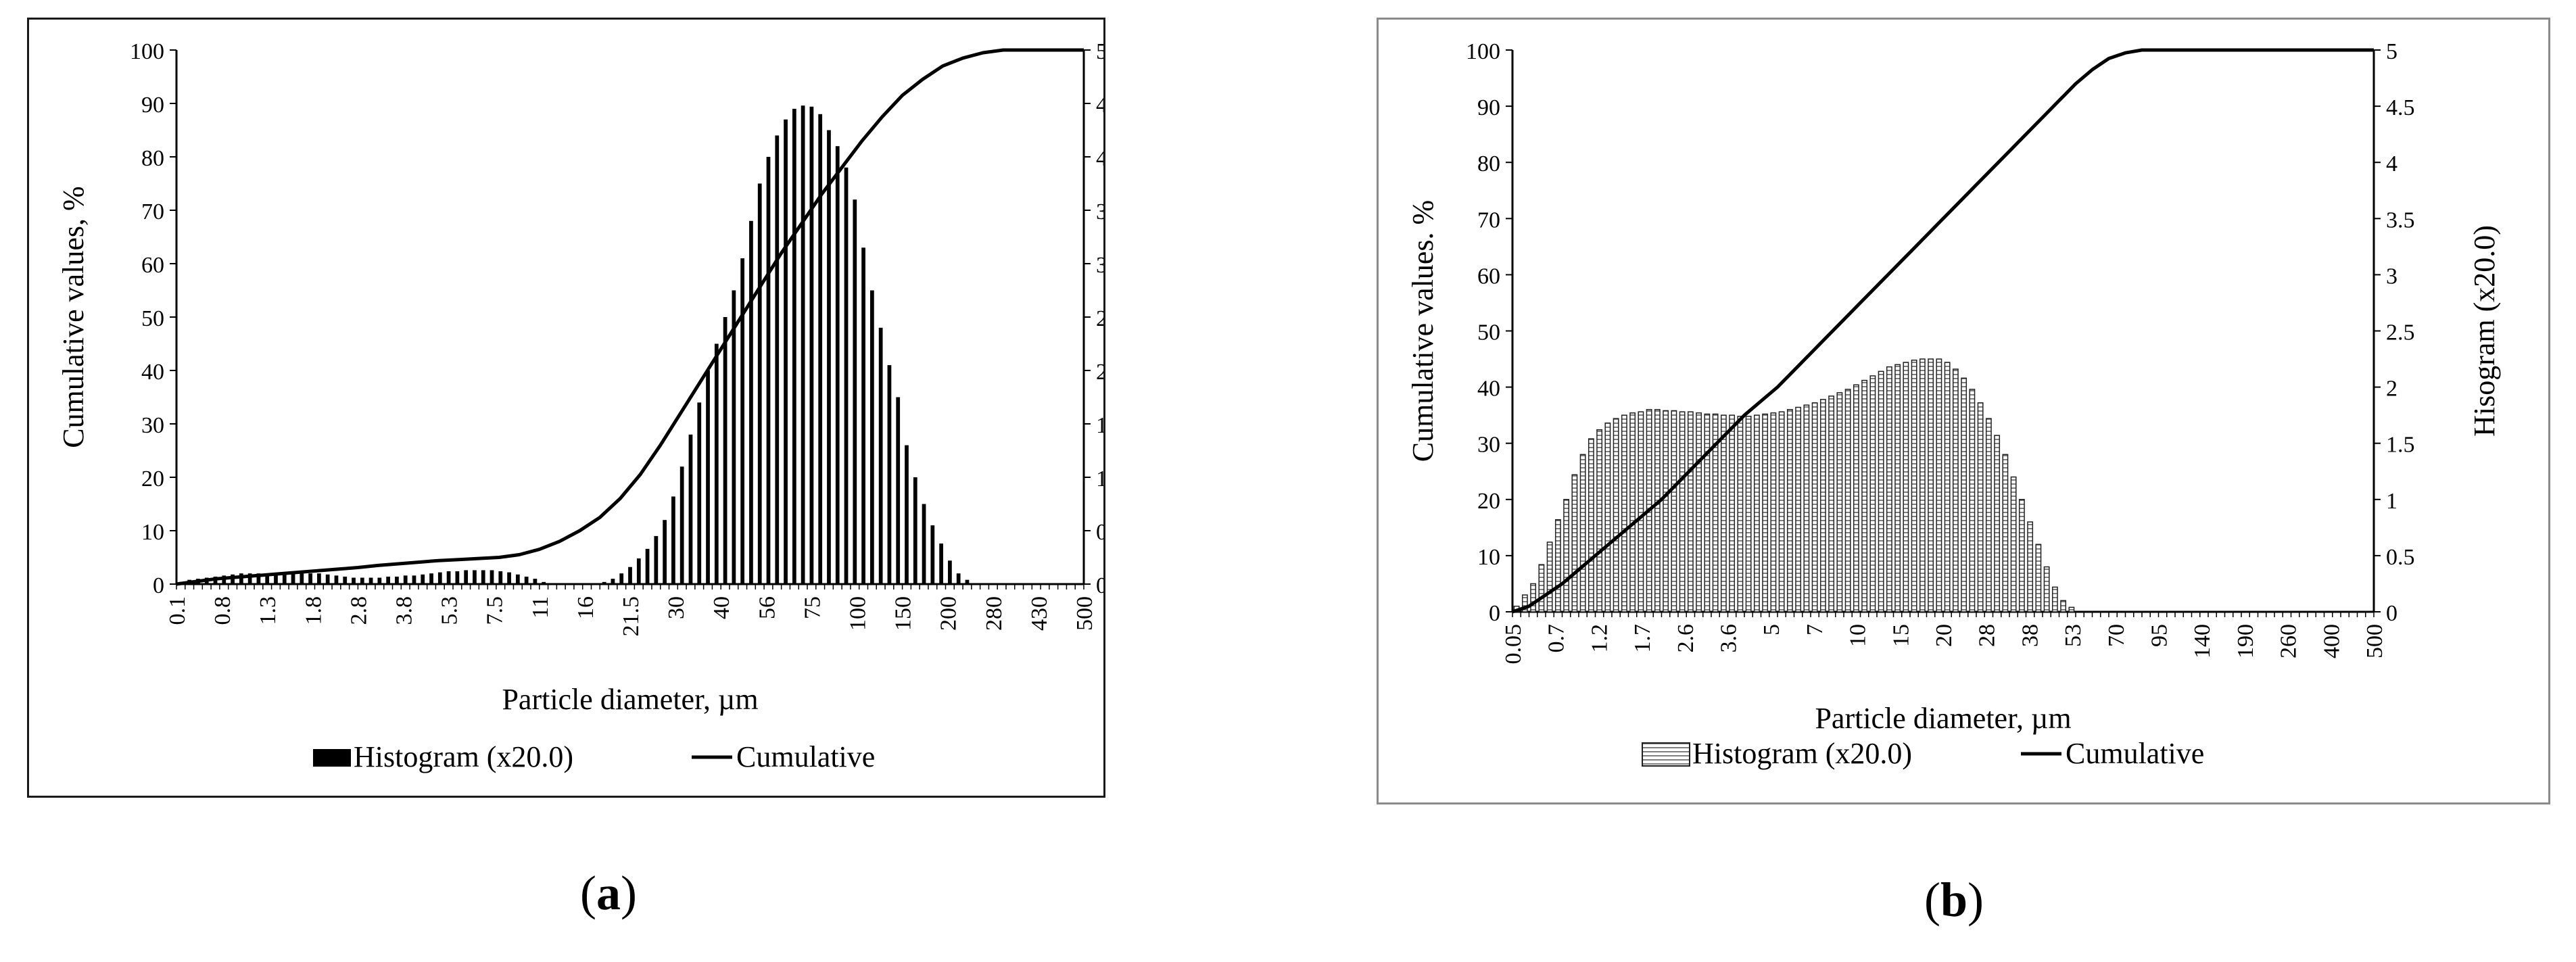  I want to click on y-tick-label: 50, so click(1488, 333).